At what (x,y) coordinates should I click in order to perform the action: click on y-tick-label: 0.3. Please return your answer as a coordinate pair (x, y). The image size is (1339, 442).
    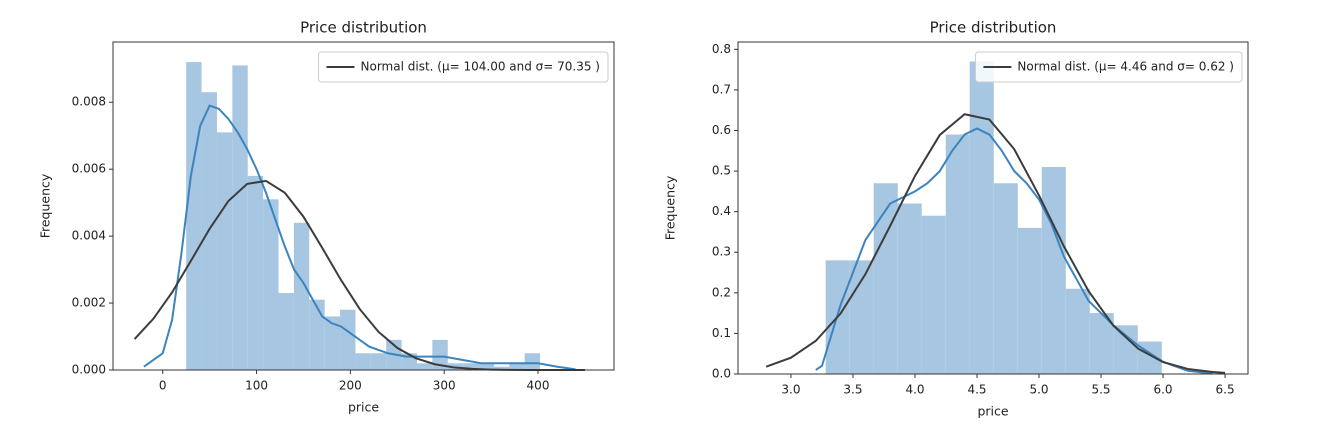
    Looking at the image, I should click on (721, 252).